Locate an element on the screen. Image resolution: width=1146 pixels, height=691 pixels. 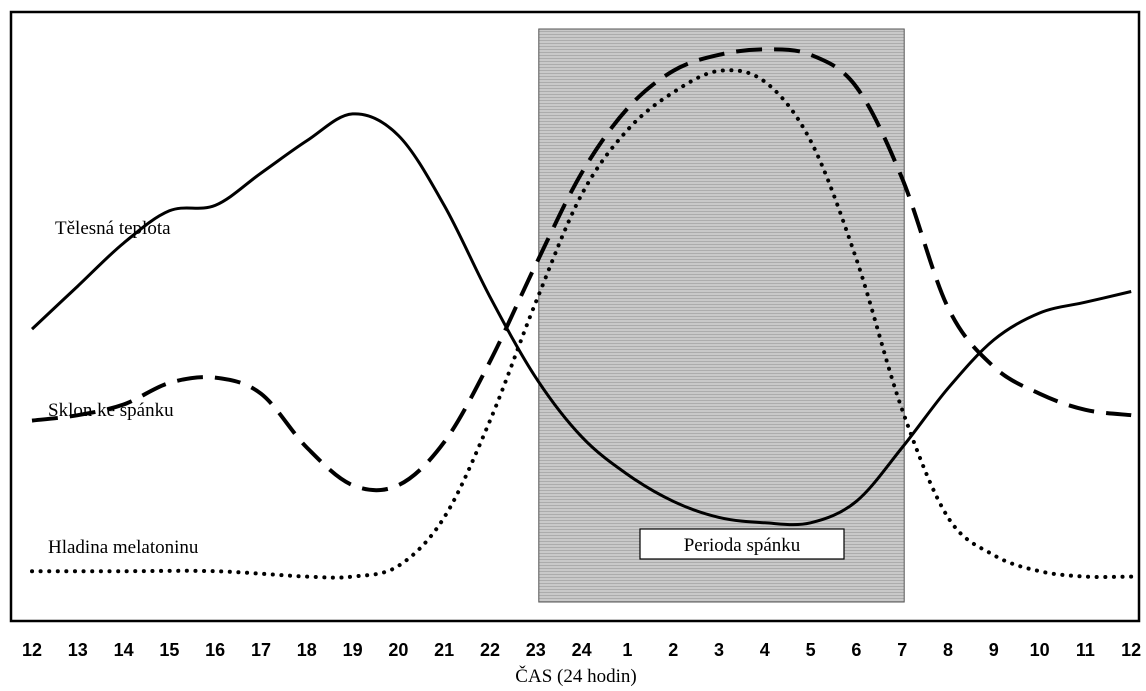
x-tick-label: 19 is located at coordinates (353, 650).